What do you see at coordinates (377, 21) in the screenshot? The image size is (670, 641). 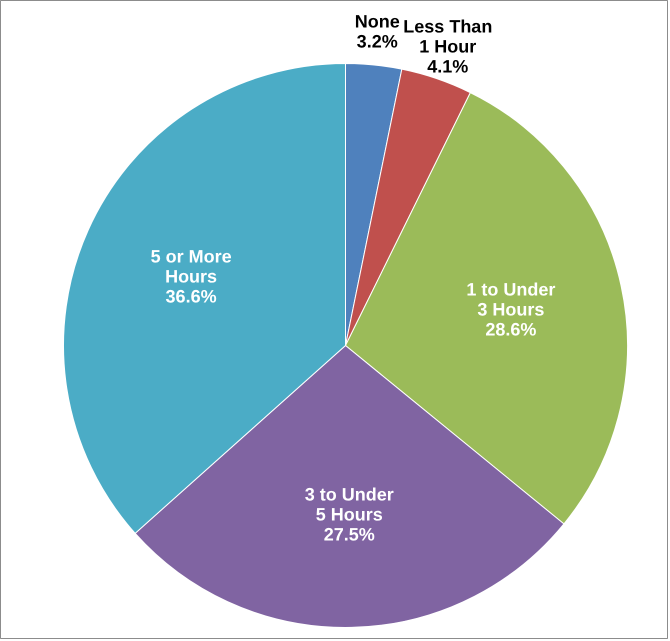 I see `slice-label: None` at bounding box center [377, 21].